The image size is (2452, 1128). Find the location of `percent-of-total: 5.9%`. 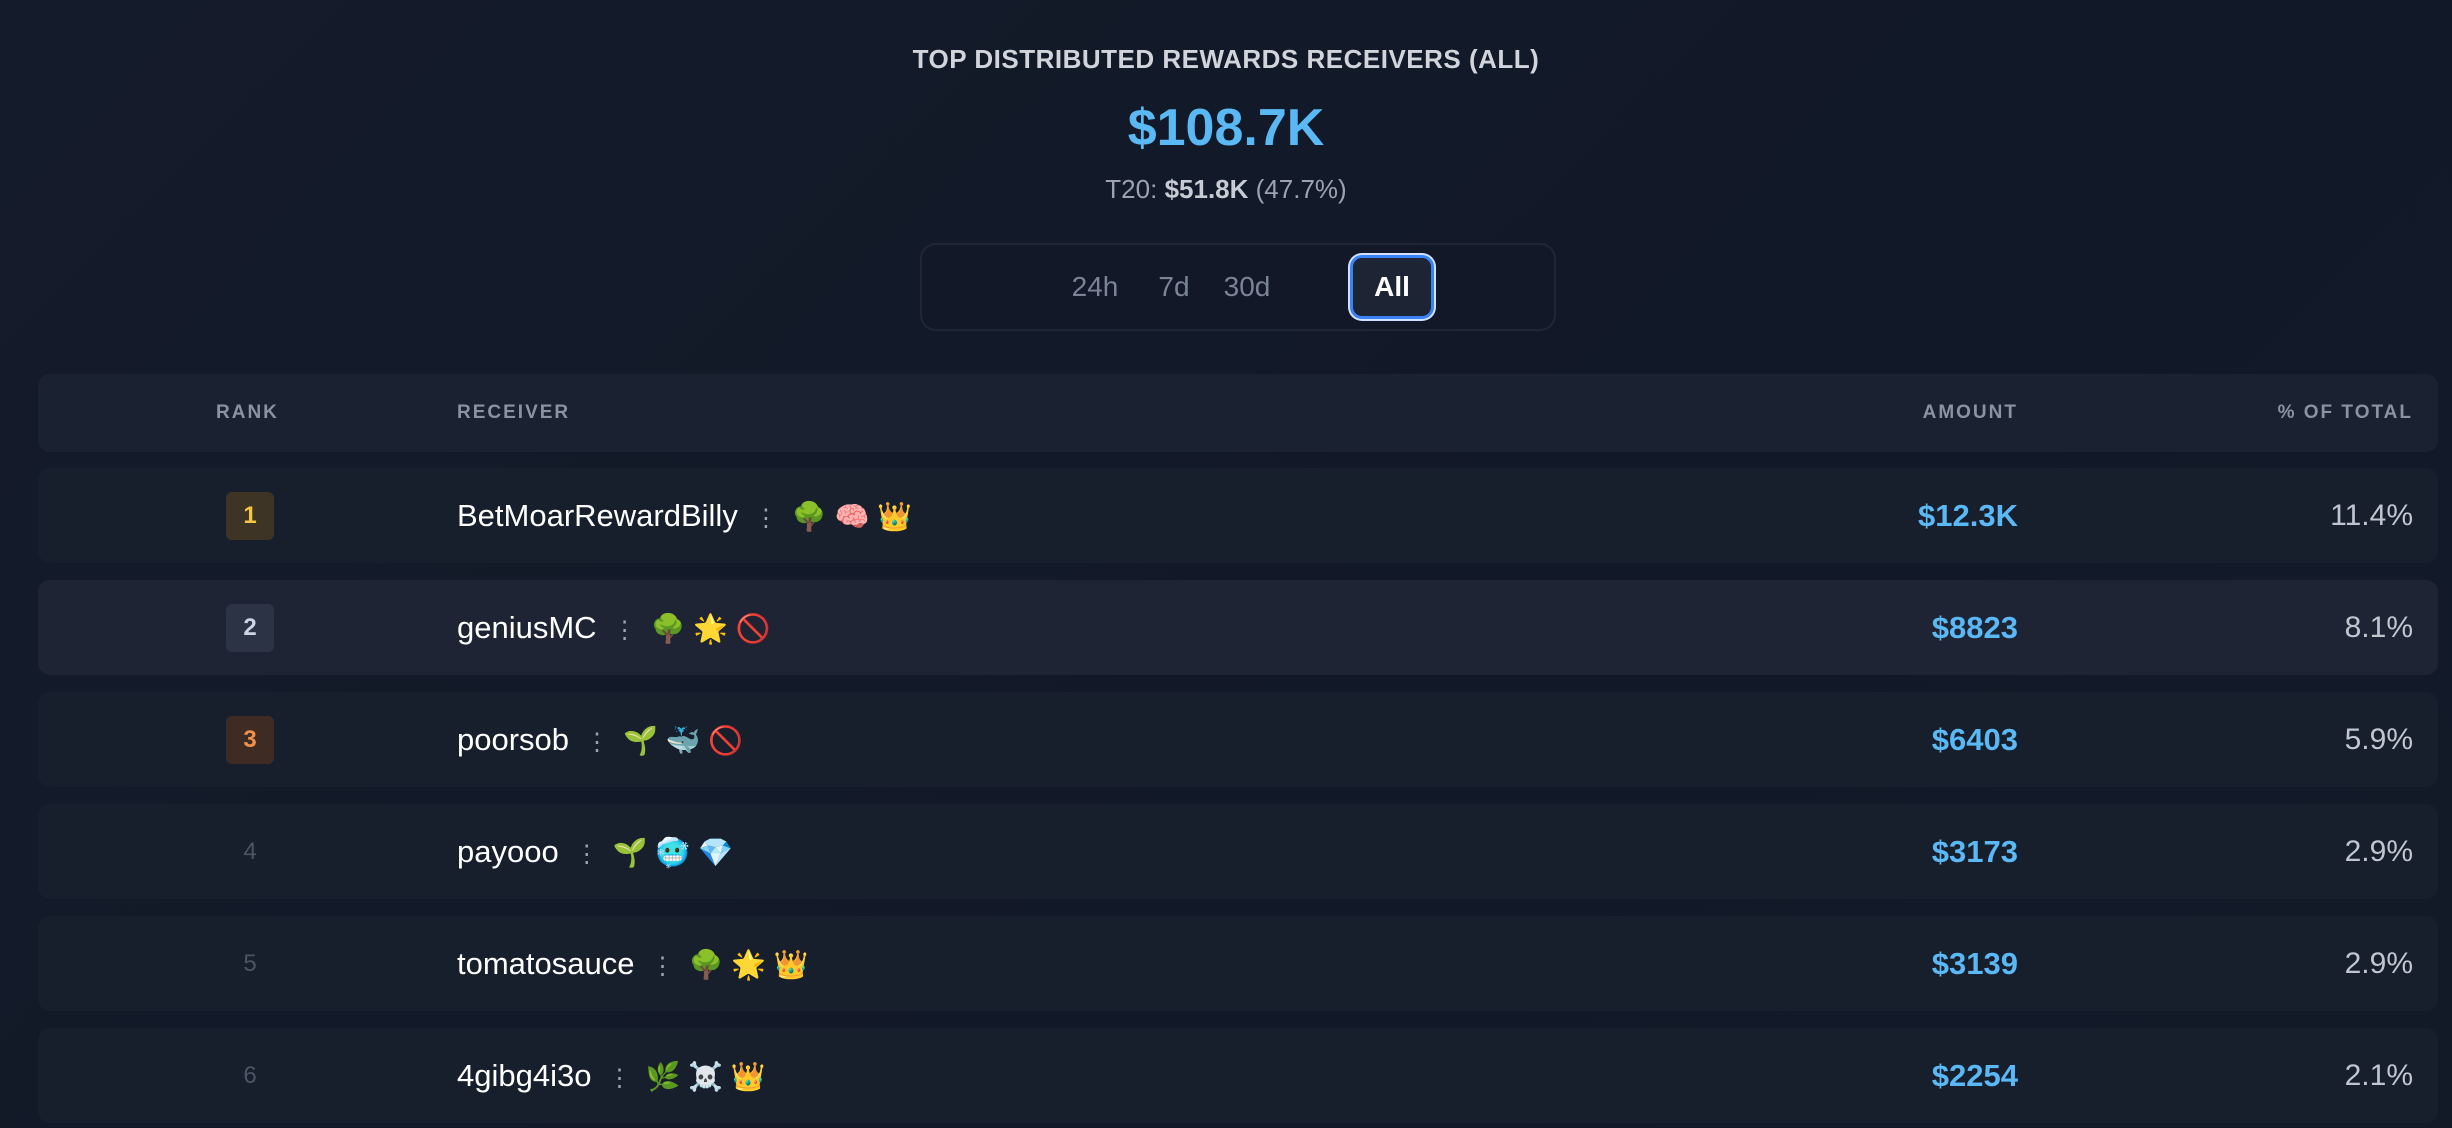

percent-of-total: 5.9% is located at coordinates (2378, 739).